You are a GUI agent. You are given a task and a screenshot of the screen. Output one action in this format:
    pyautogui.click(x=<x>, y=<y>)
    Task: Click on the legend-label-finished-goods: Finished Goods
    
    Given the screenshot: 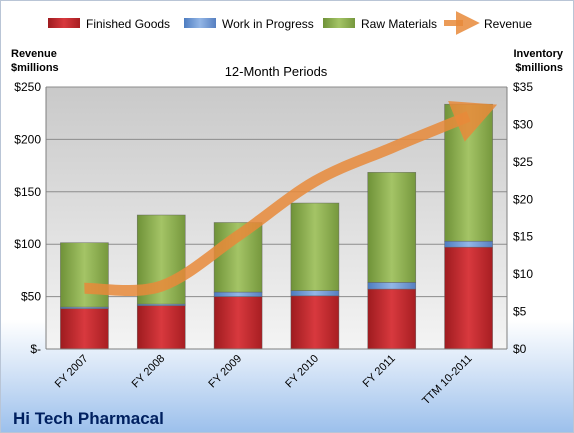 What is the action you would take?
    pyautogui.click(x=128, y=24)
    